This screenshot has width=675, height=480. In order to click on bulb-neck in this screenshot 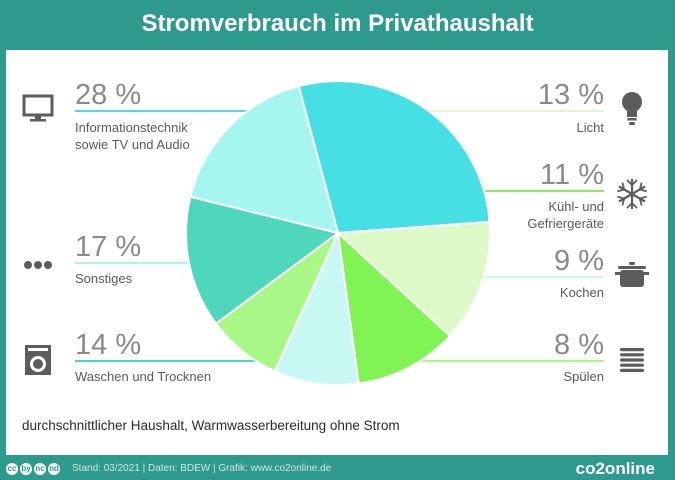, I will do `click(632, 113)`.